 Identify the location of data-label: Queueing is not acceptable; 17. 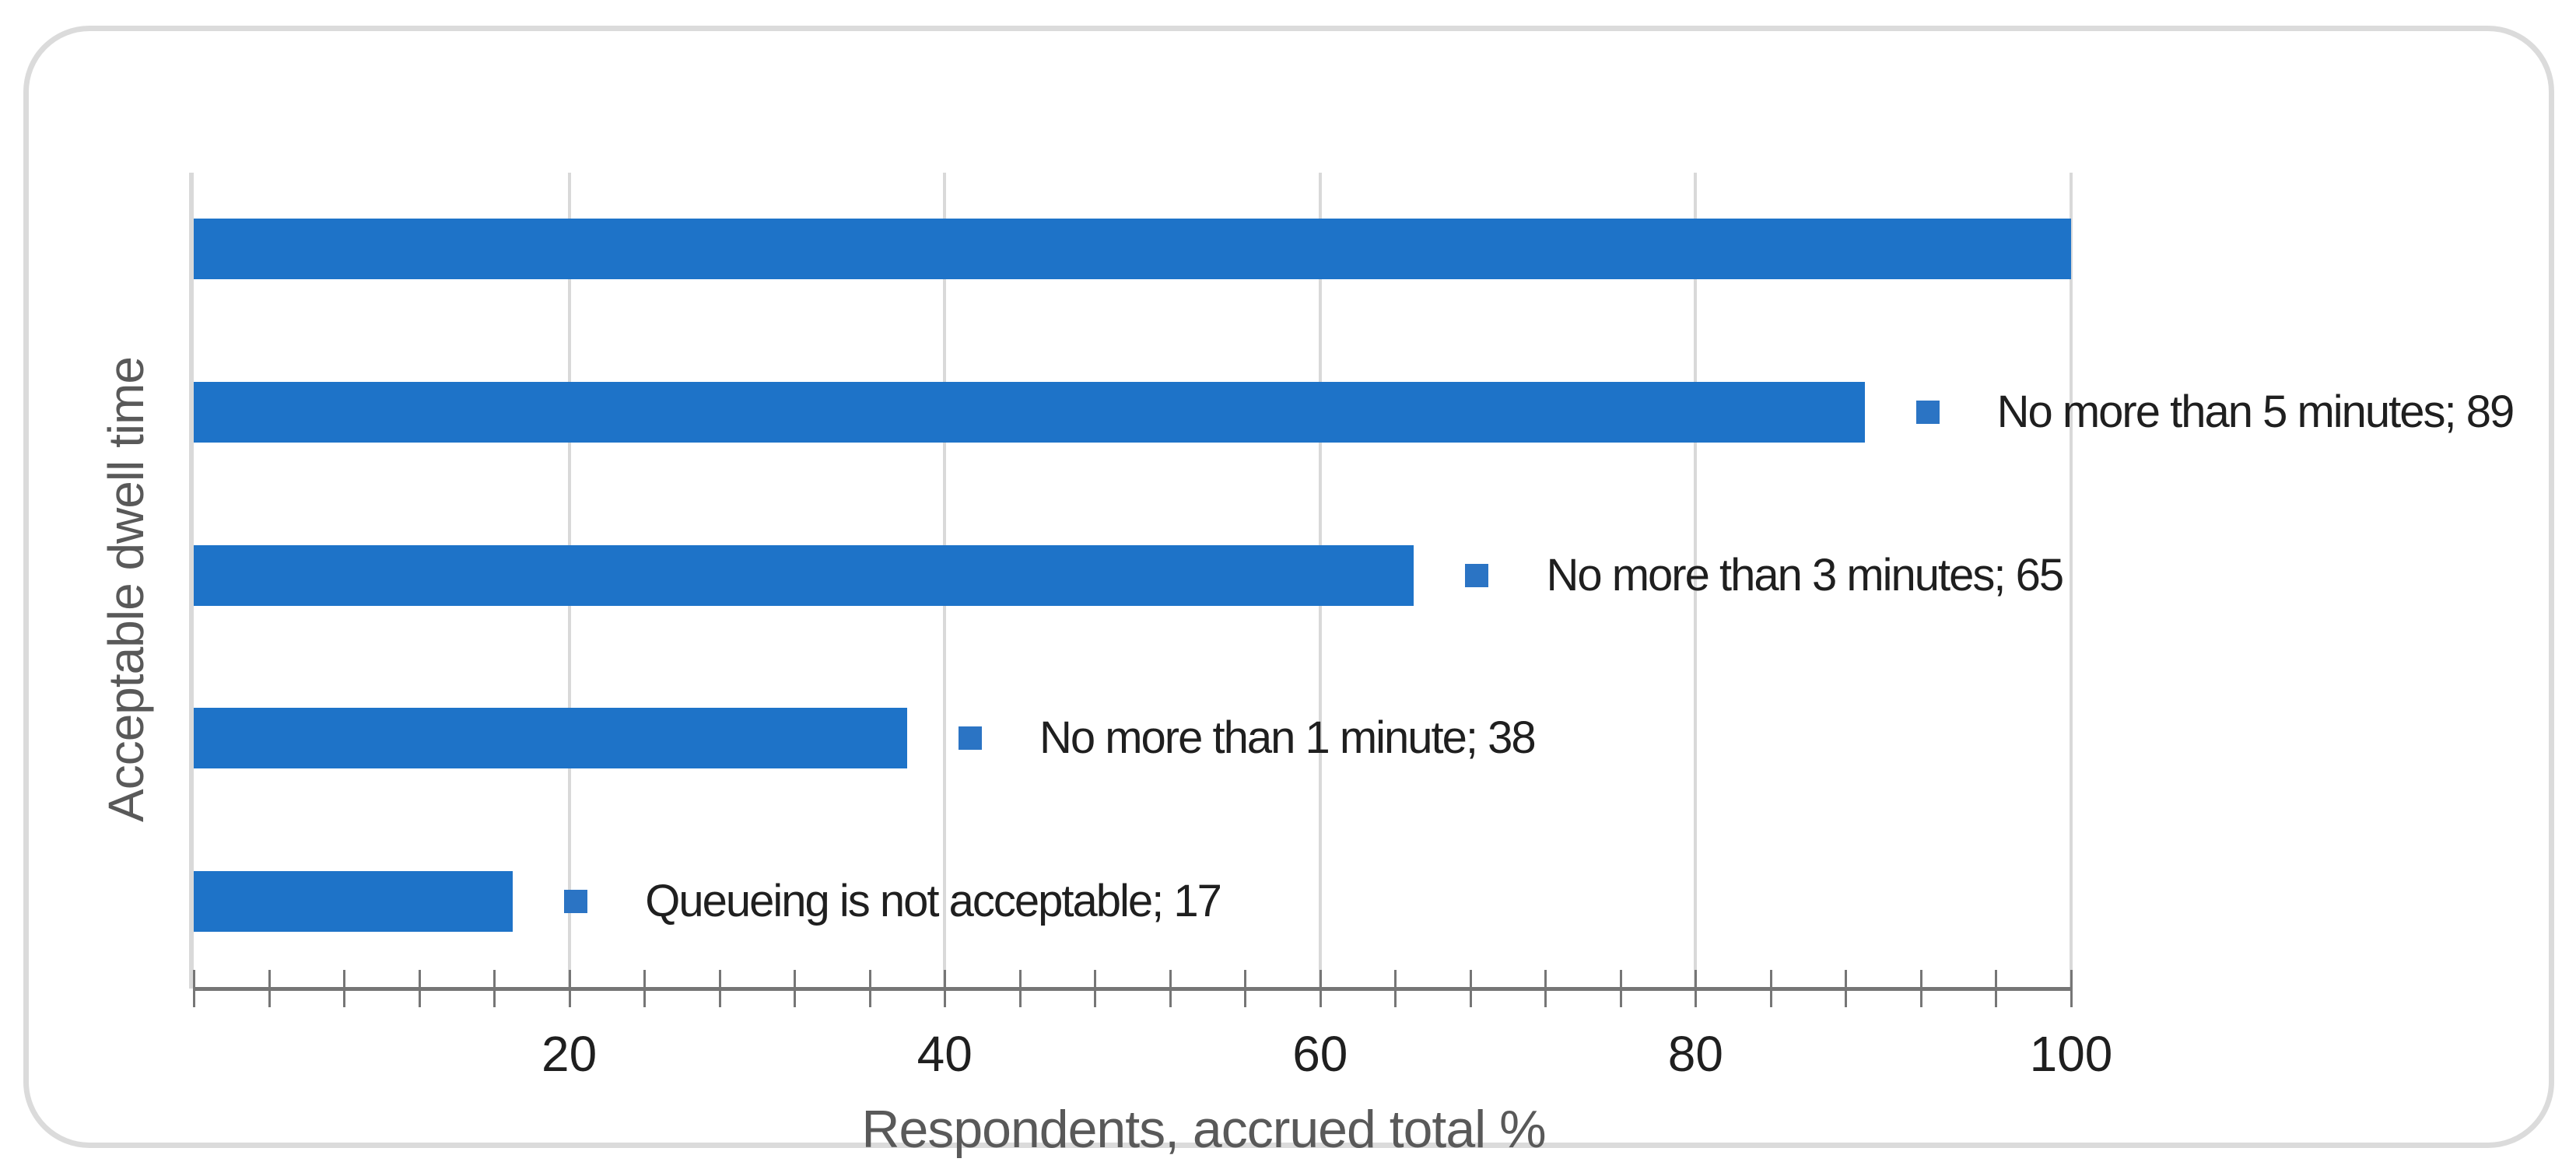
(933, 902).